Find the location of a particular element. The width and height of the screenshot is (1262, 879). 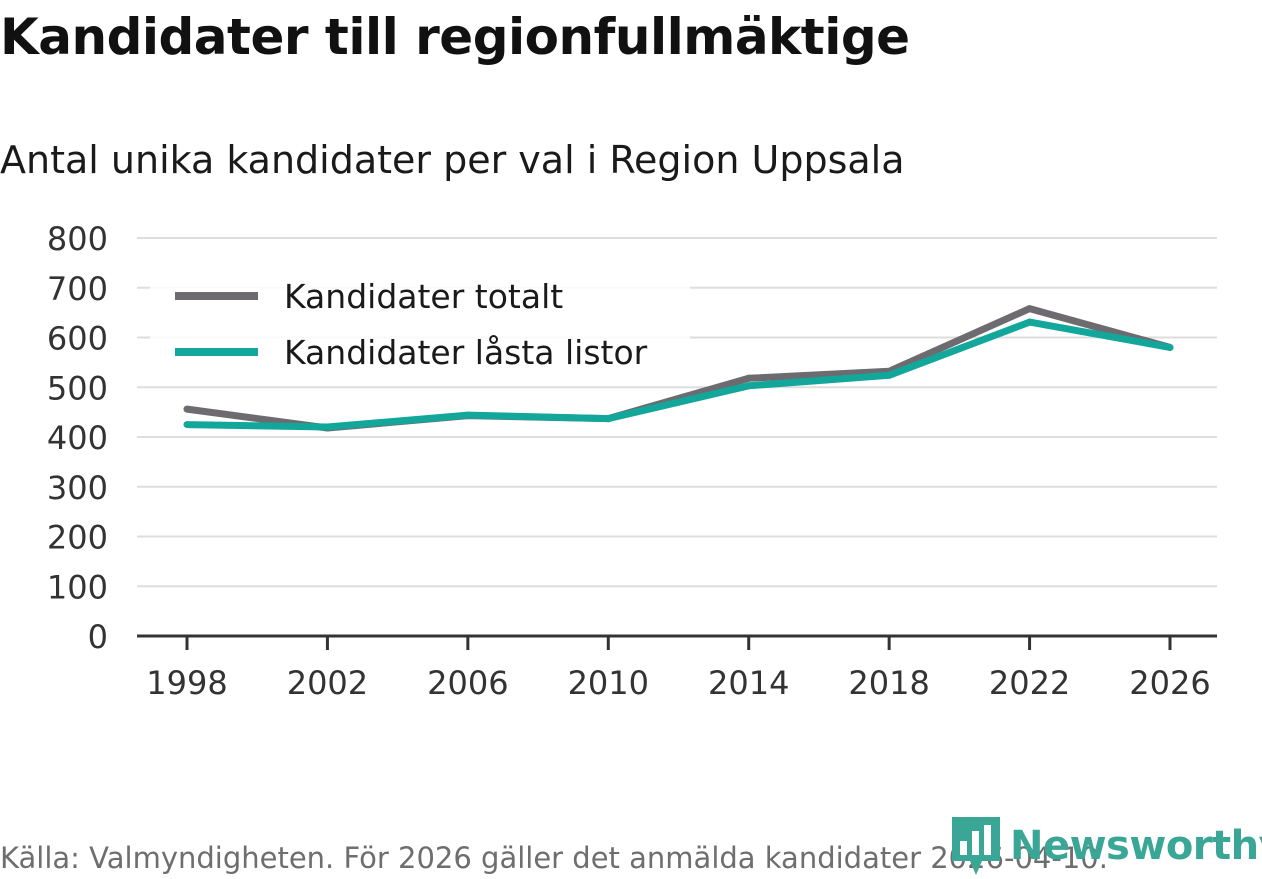

series-line-lasta-listor is located at coordinates (678, 374).